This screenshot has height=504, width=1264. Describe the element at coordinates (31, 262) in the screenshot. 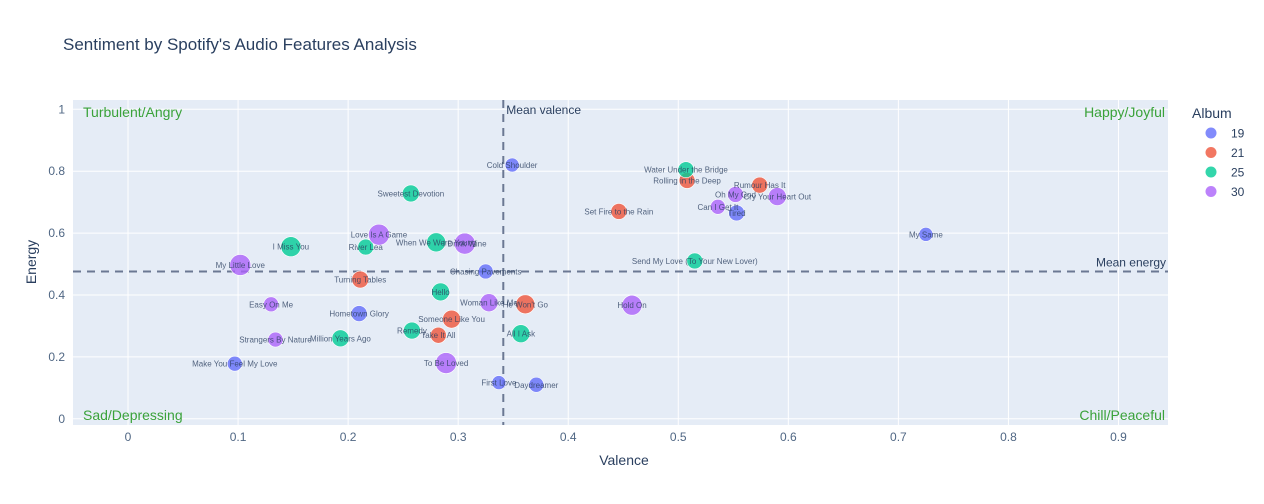

I see `y-axis-title: Energy` at that location.